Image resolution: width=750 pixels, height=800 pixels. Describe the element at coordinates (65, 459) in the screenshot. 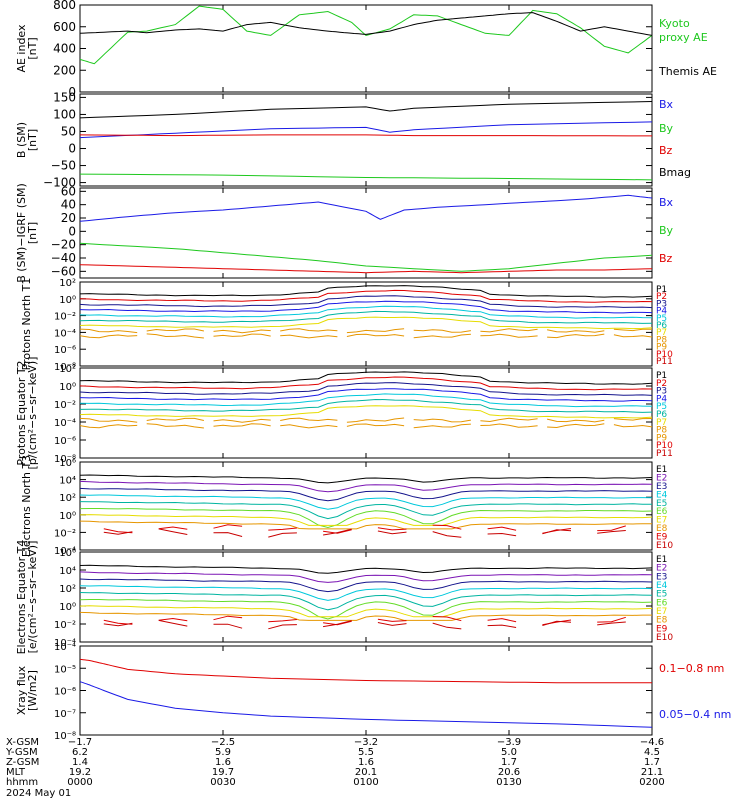

I see `y-tick-label-4-5: 10⁻⁸` at that location.